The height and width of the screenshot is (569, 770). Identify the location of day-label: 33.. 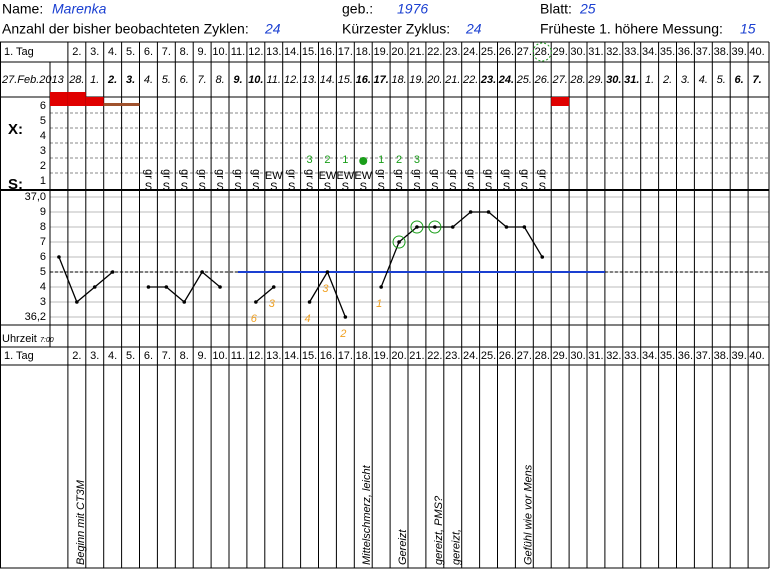
(631, 52).